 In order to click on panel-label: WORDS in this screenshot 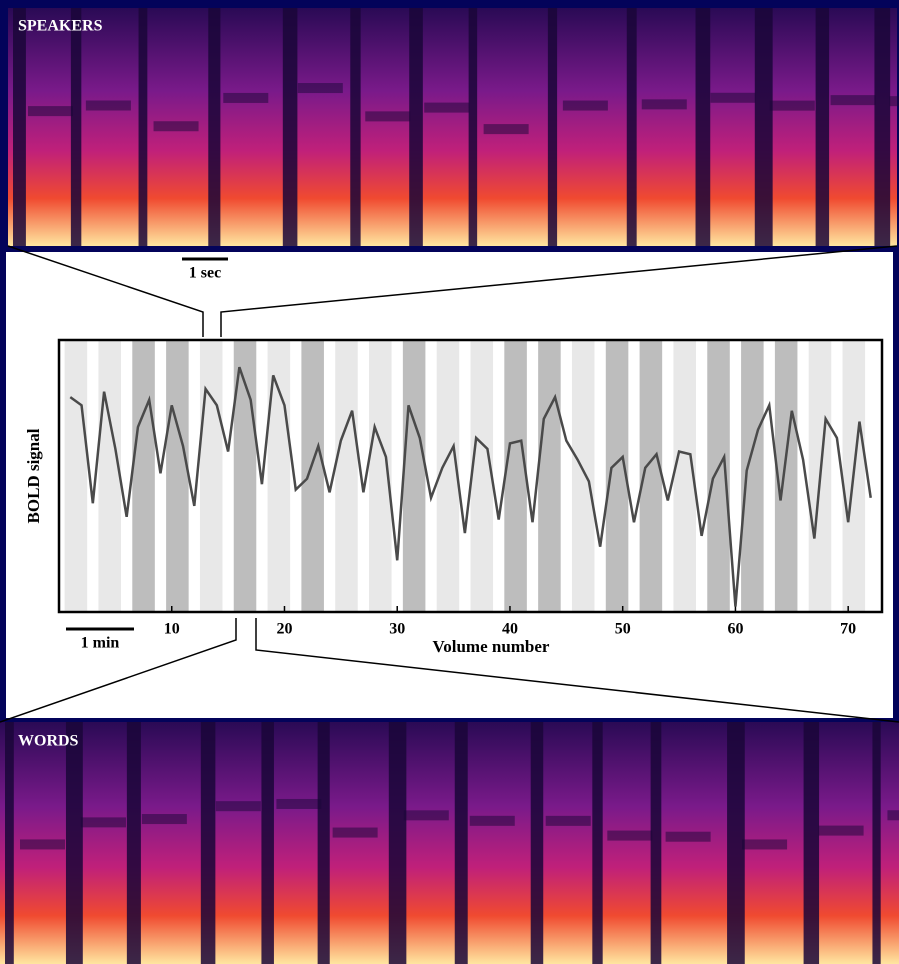, I will do `click(48, 741)`.